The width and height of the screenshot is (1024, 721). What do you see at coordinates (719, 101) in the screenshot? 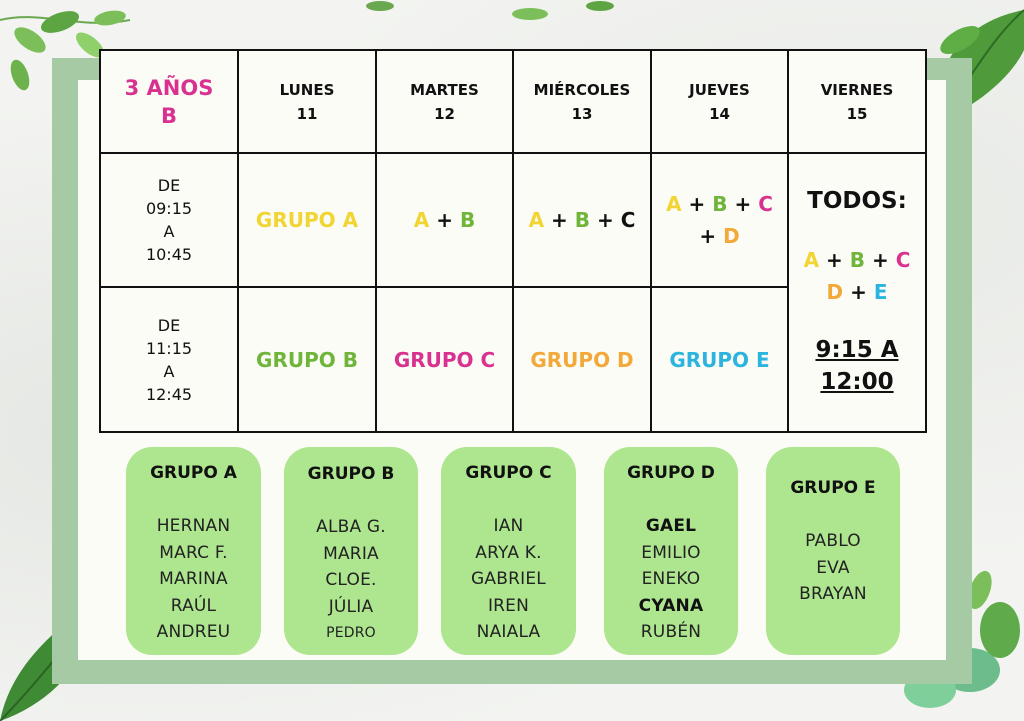
I see `day-header-jueves: JUEVES 14` at bounding box center [719, 101].